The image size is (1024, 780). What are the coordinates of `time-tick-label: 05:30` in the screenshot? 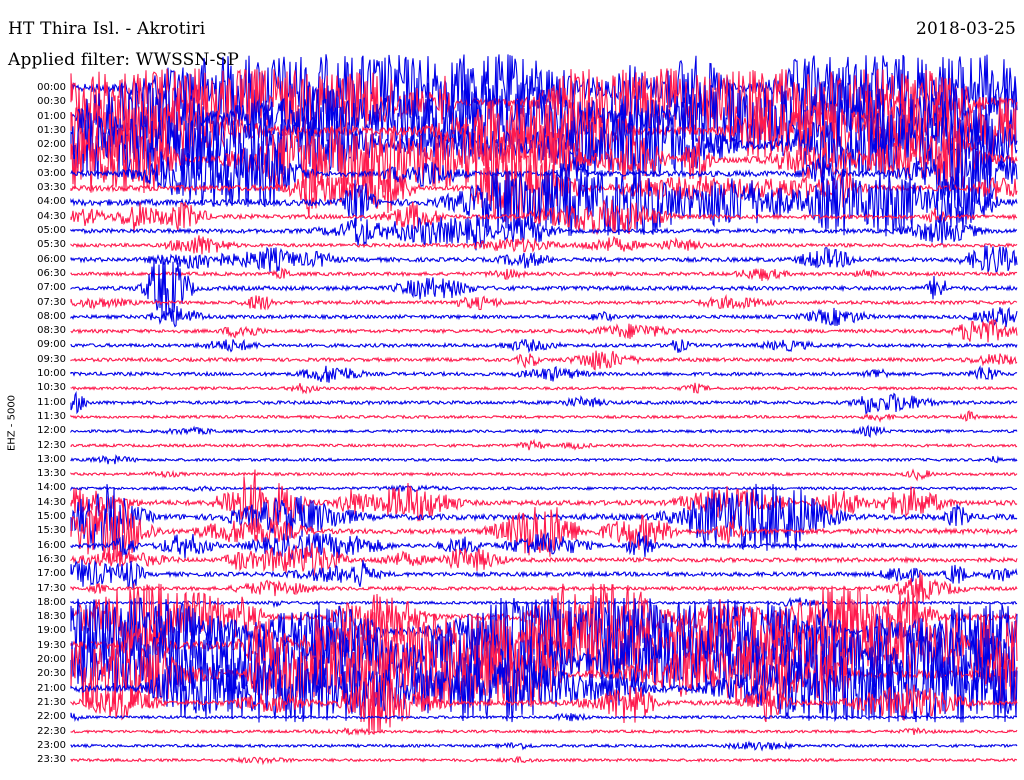 It's located at (51, 245).